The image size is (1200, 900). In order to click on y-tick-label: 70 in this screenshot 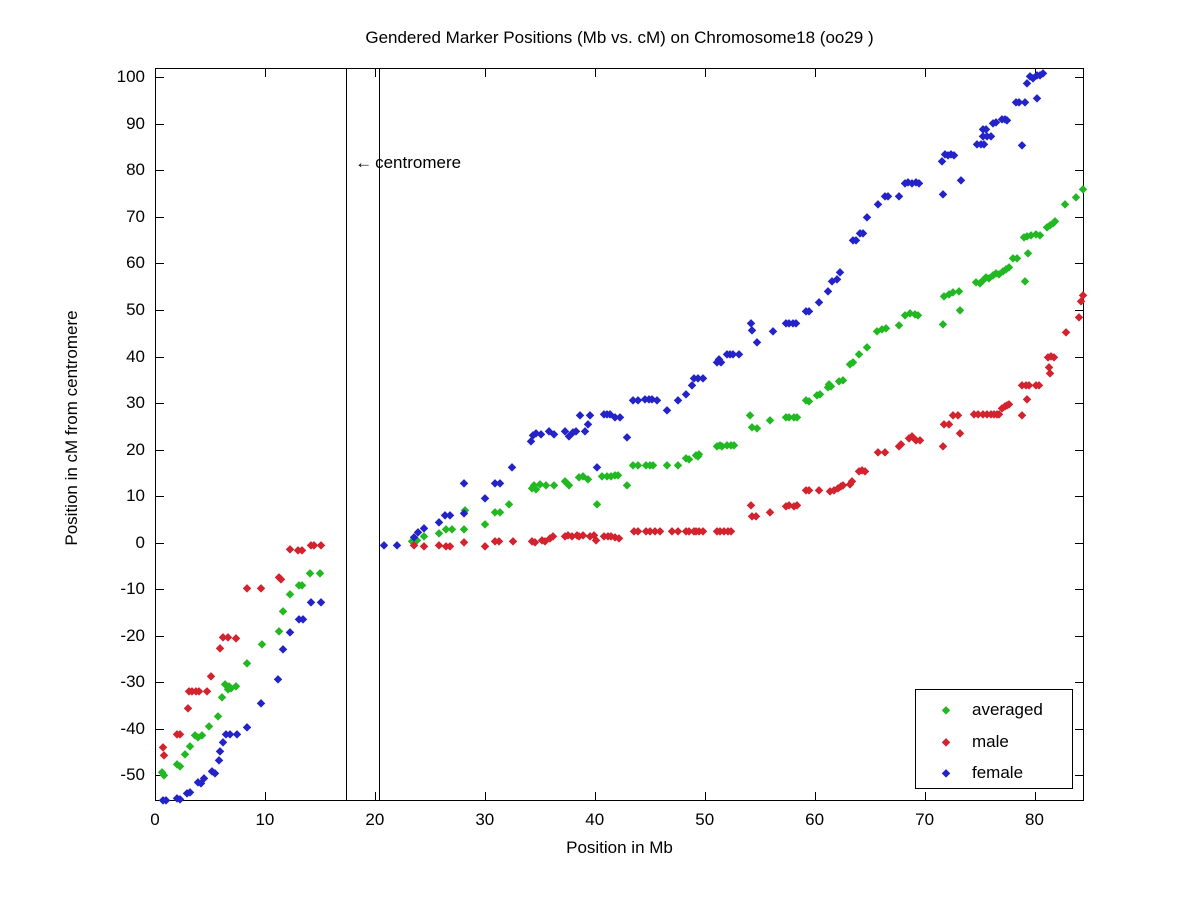, I will do `click(135, 216)`.